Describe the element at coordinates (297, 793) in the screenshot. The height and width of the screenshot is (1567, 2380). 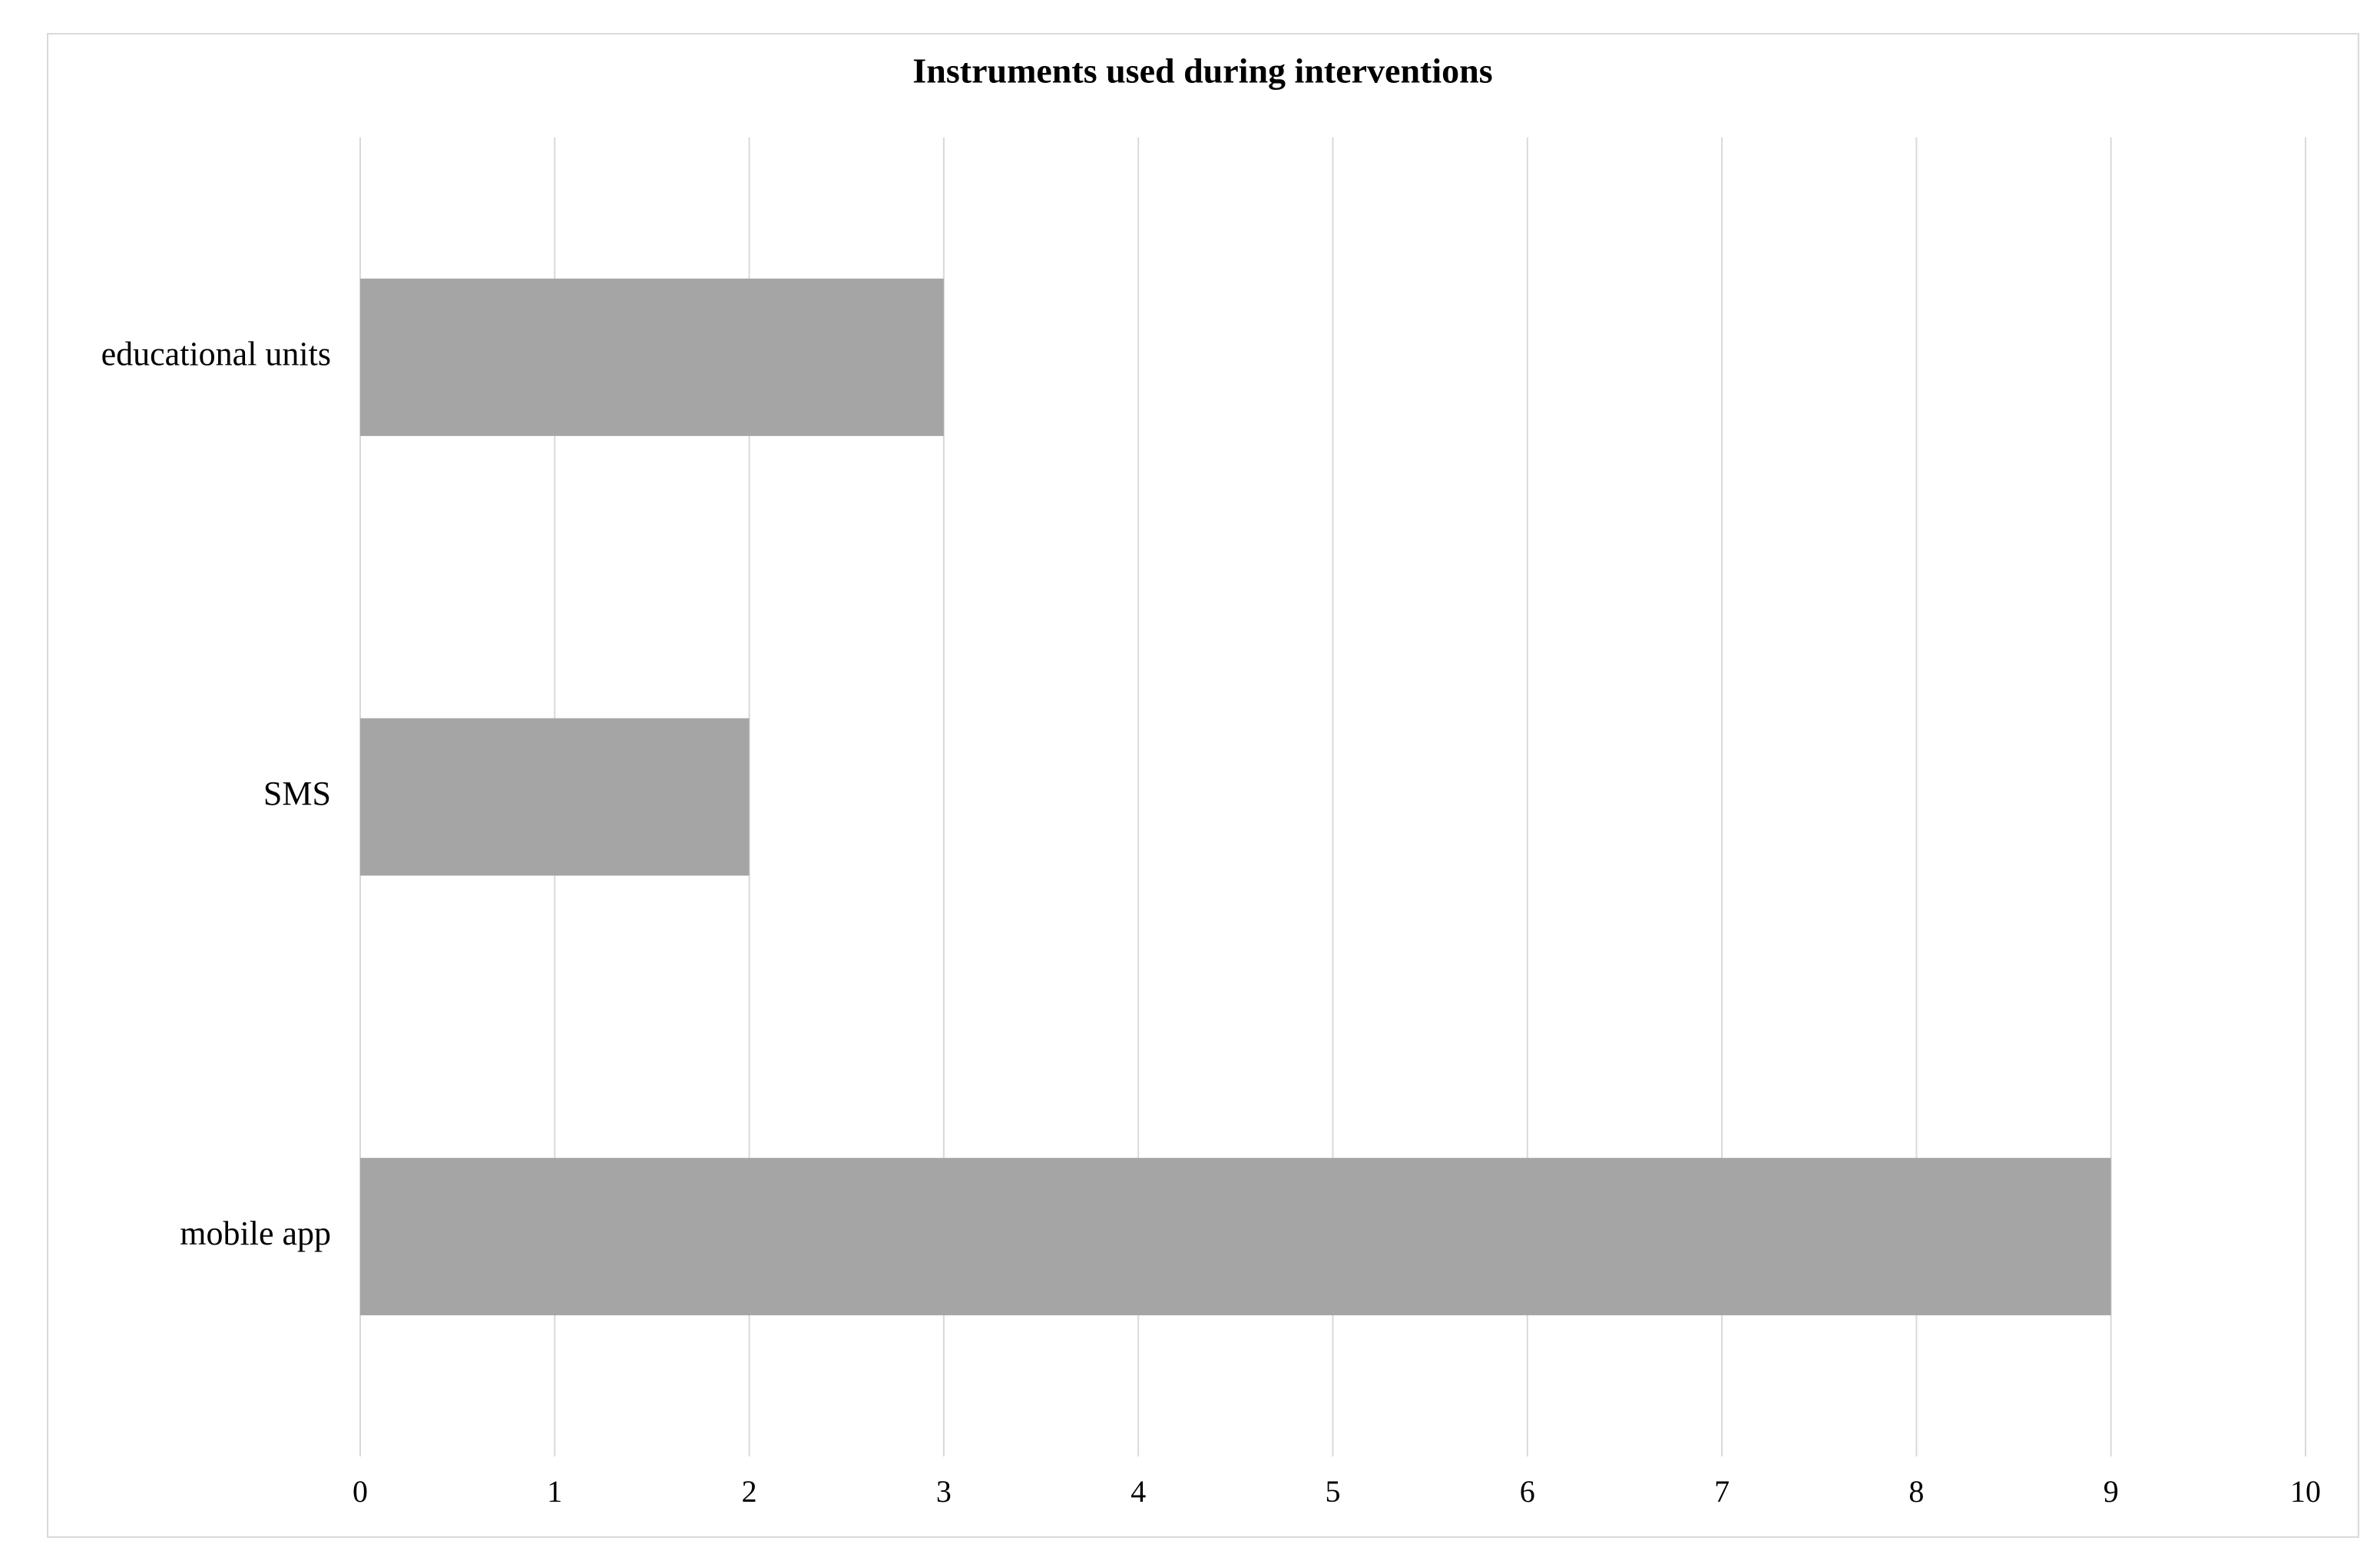
I see `y-tick-label: SMS` at that location.